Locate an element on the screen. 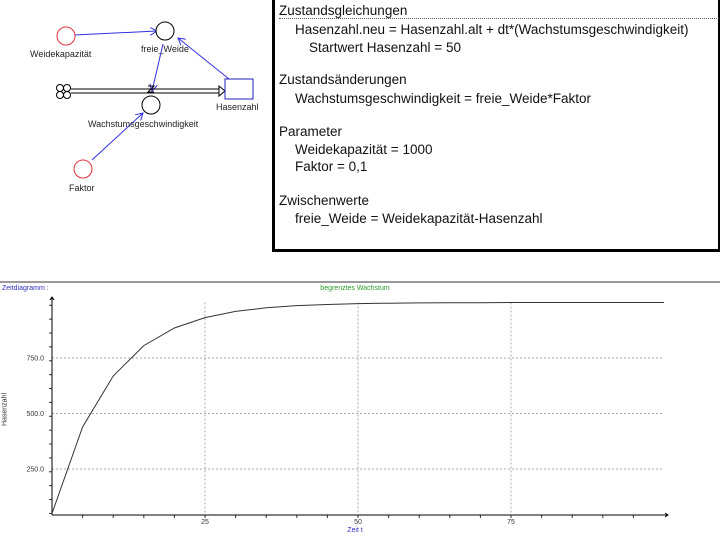 Image resolution: width=720 pixels, height=540 pixels. y-tick-label: 750.0 is located at coordinates (35, 359).